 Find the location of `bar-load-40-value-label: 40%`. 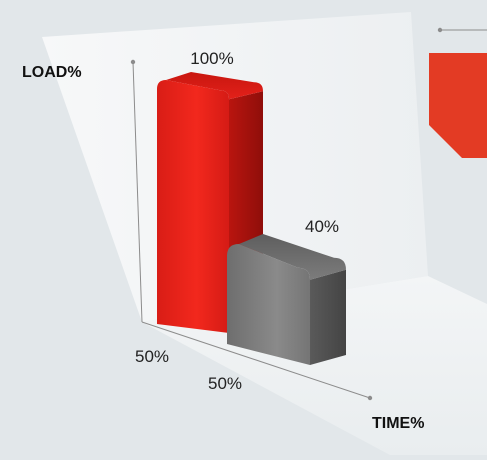

bar-load-40-value-label: 40% is located at coordinates (322, 226).